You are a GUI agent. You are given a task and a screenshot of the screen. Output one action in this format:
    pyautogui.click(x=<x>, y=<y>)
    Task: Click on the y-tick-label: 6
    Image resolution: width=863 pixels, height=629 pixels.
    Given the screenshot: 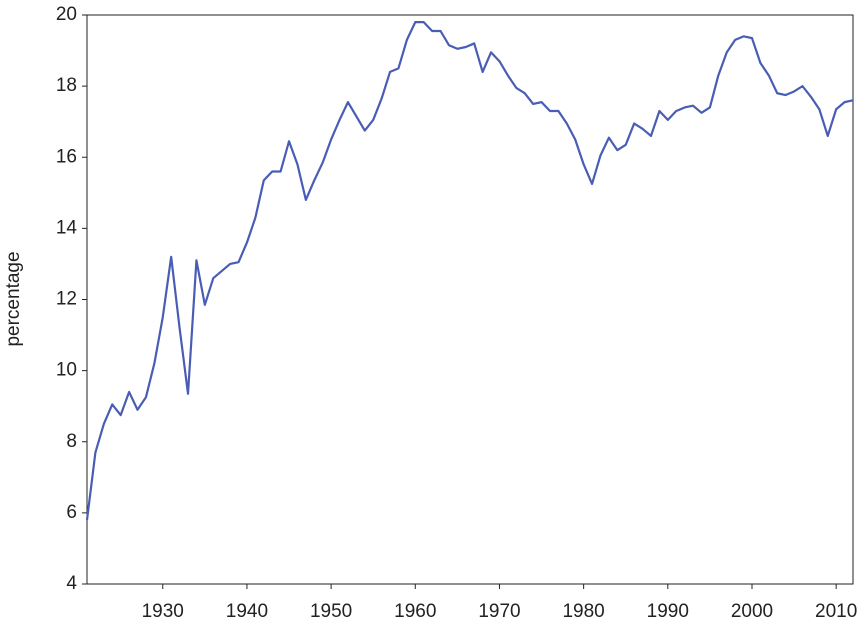 What is the action you would take?
    pyautogui.click(x=71, y=512)
    